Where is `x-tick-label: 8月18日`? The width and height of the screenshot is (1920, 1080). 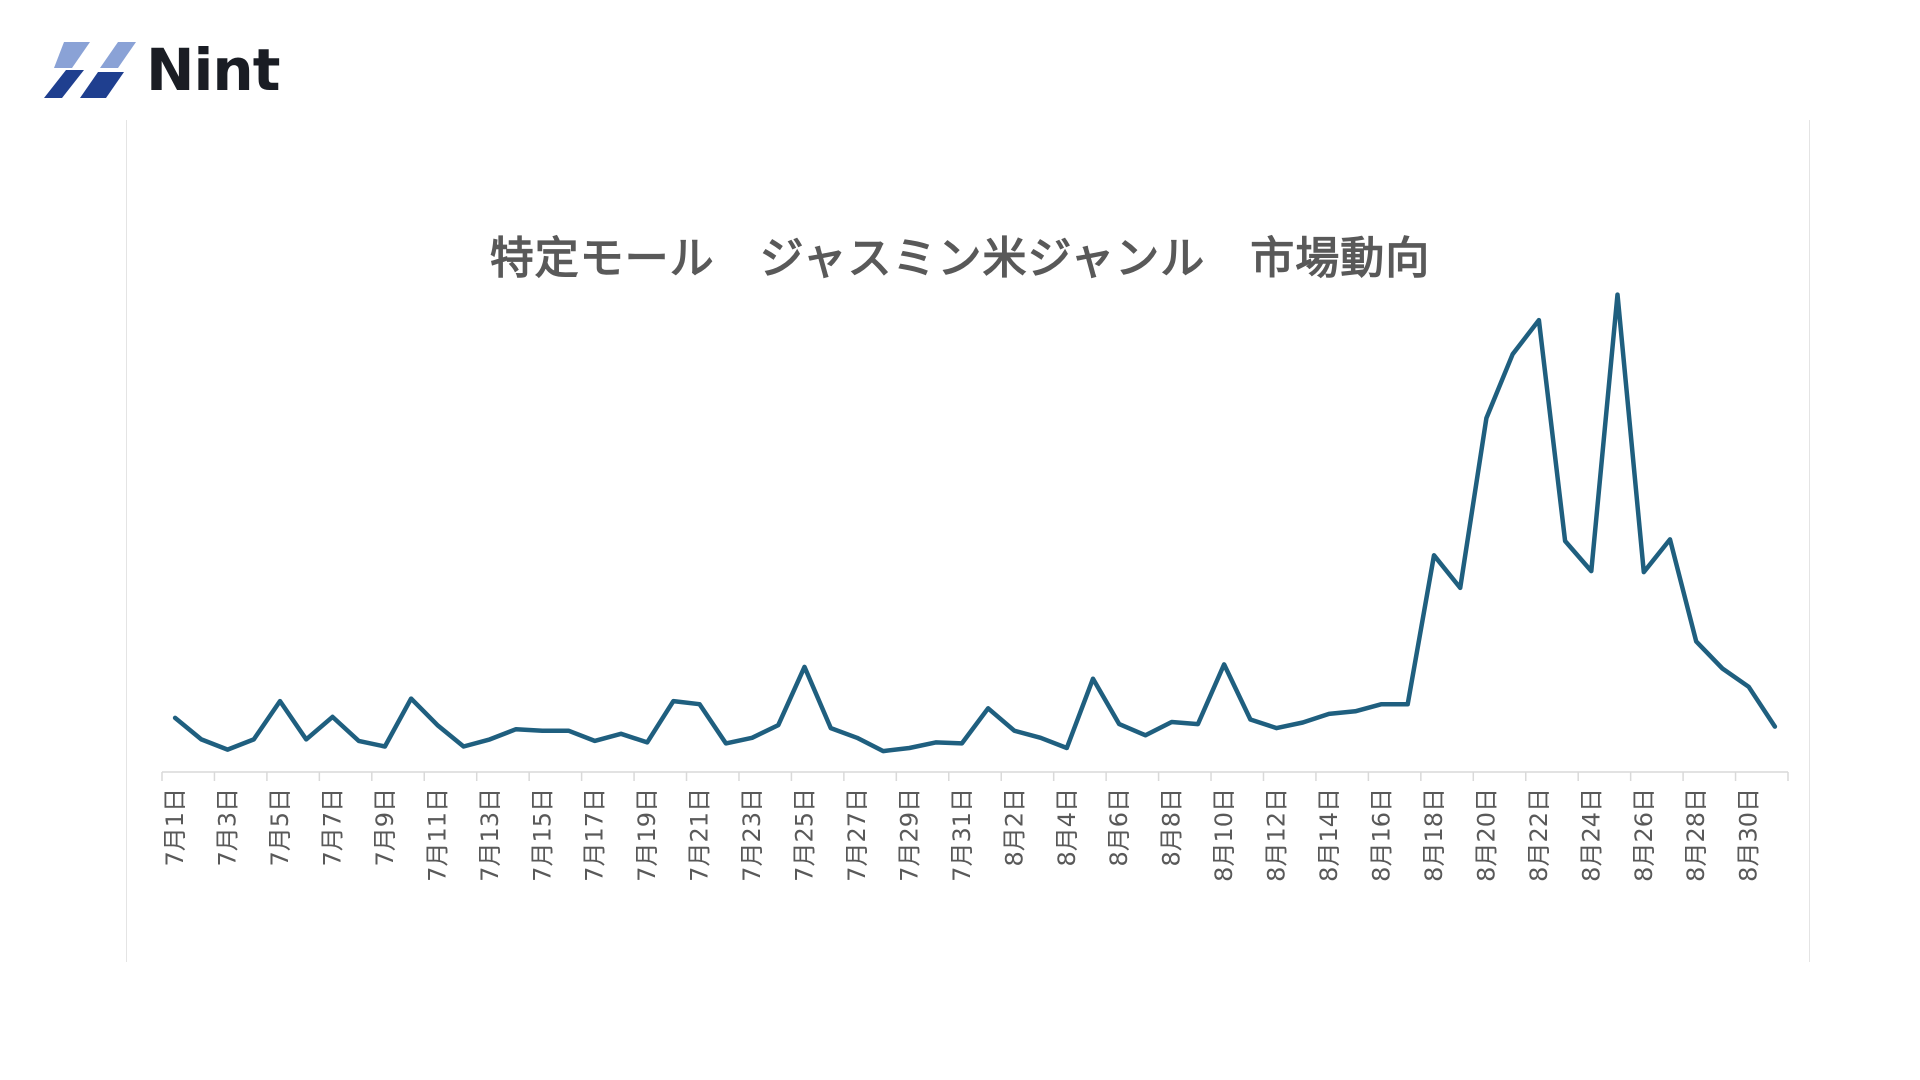 x-tick-label: 8月18日 is located at coordinates (1434, 835).